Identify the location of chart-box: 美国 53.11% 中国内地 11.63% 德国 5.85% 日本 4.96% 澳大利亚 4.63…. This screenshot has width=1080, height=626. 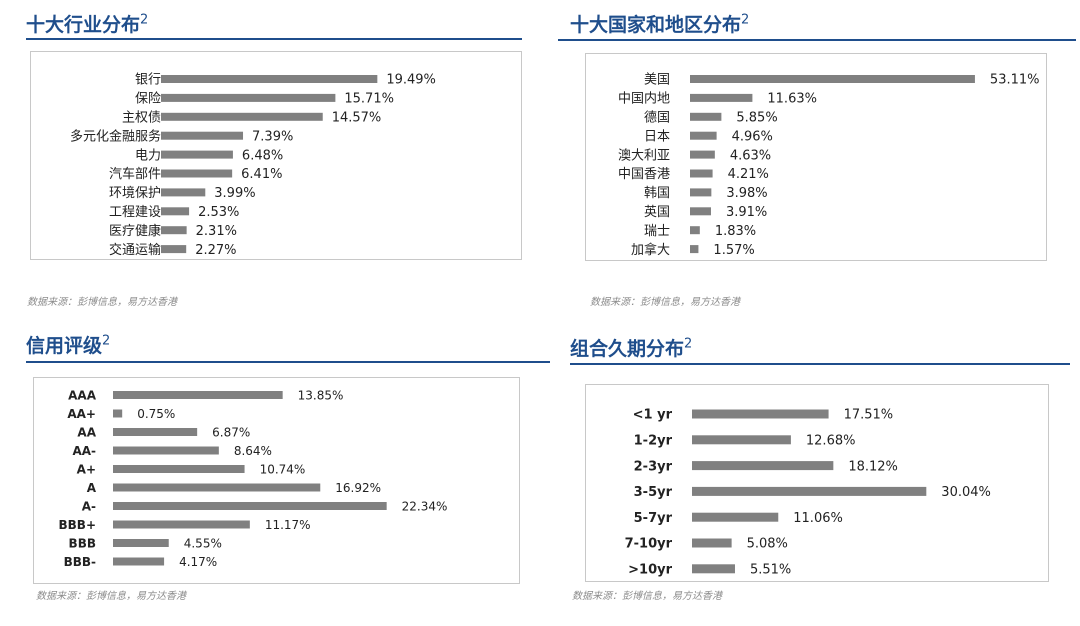
(816, 157).